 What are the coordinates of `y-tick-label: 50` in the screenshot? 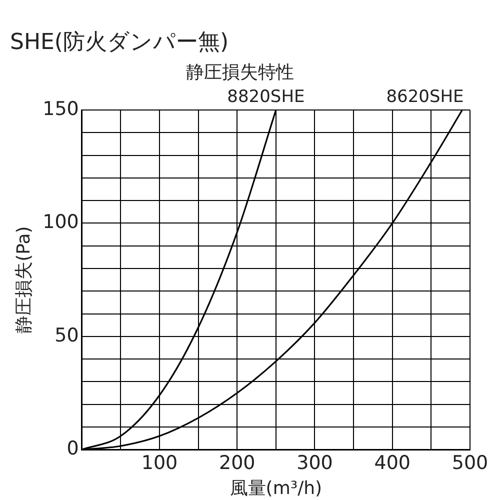 It's located at (66, 335).